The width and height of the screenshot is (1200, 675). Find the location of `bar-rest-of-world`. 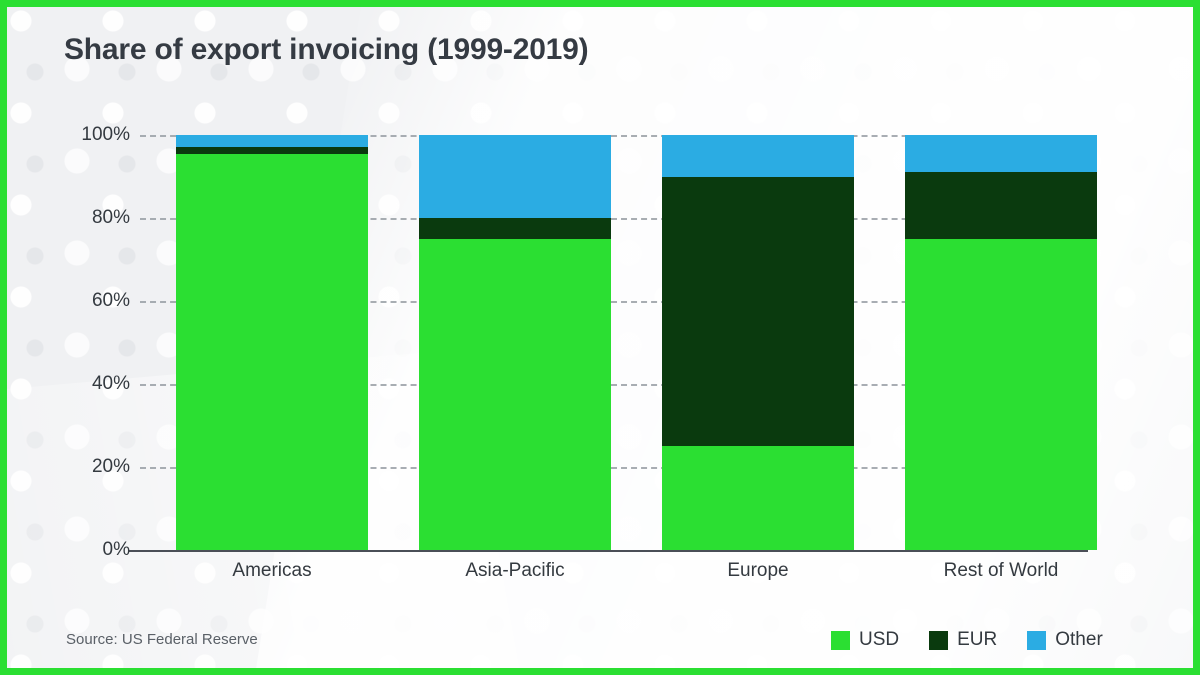

bar-rest-of-world is located at coordinates (1001, 342).